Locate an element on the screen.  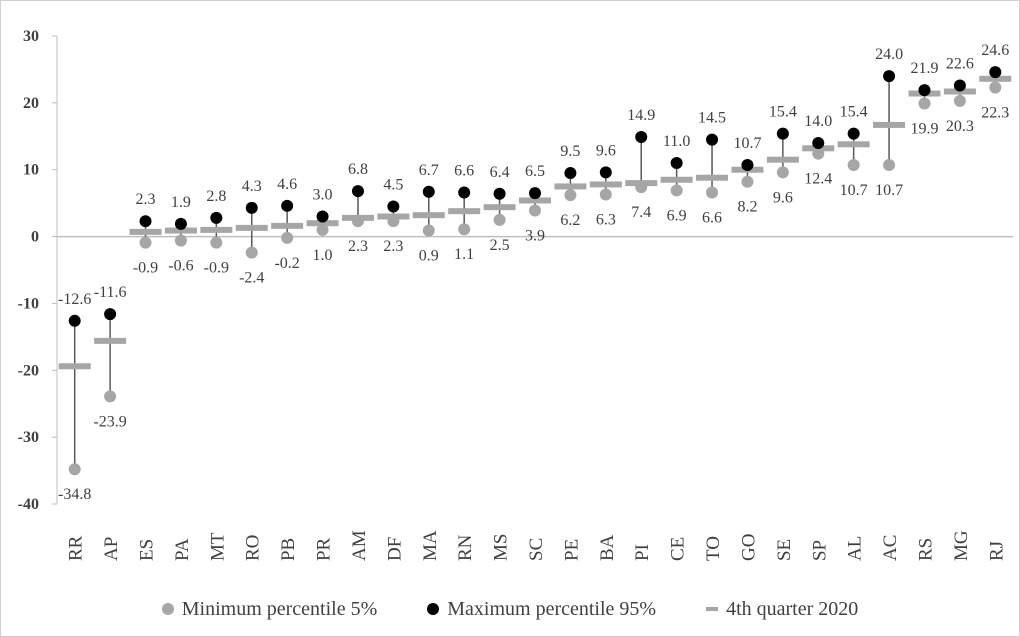
x-tick-label: RO is located at coordinates (253, 548).